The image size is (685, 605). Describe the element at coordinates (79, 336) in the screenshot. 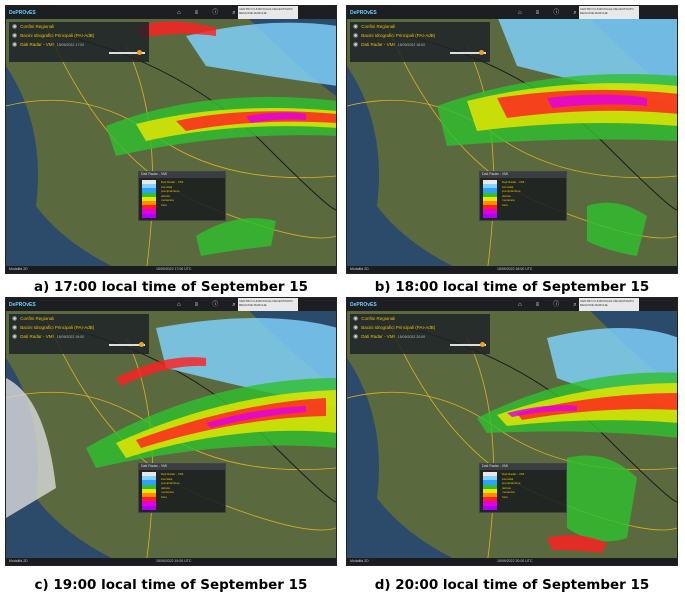

I see `layer-item: ◉ Dati Radar - VMI 15/09/2022 19:00` at that location.